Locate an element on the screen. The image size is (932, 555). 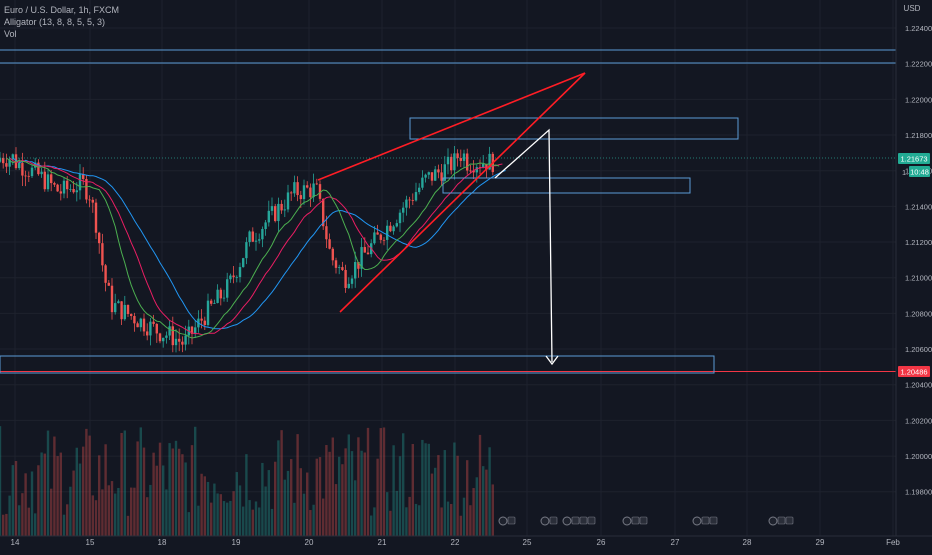
symbol-title: Euro / U.S. Dollar, 1h, FXCM is located at coordinates (62, 10).